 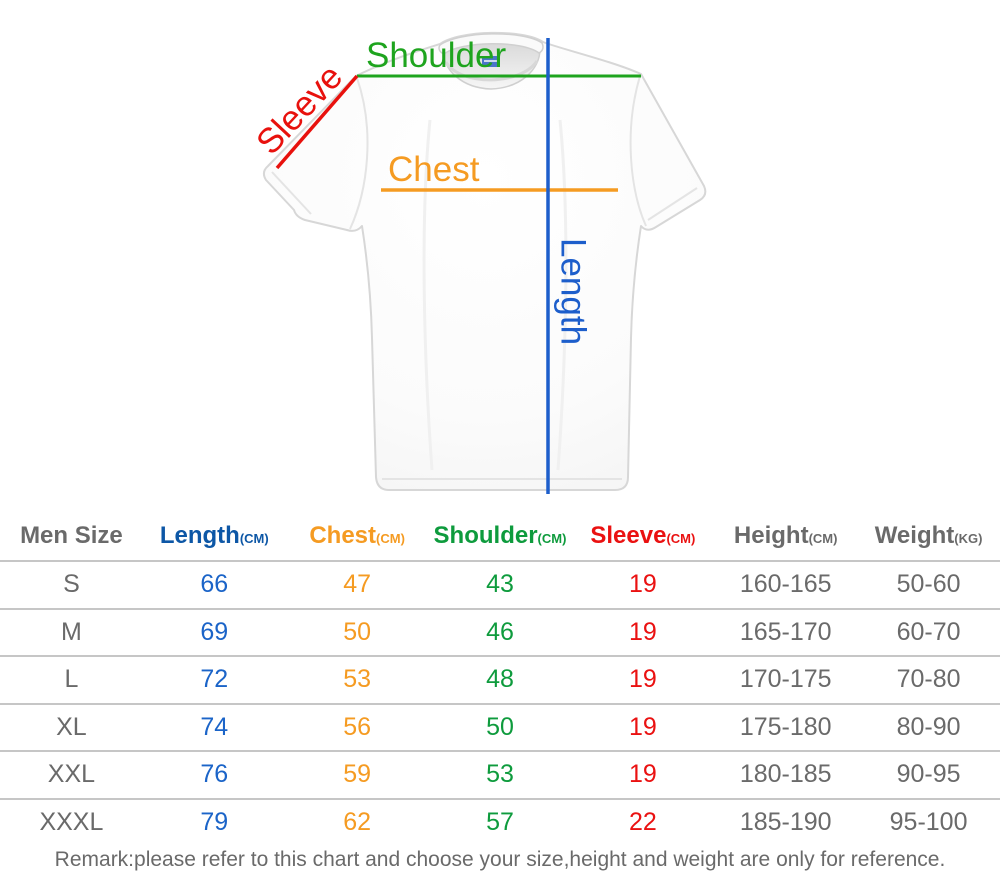 I want to click on cell-size: XXL, so click(x=71, y=774).